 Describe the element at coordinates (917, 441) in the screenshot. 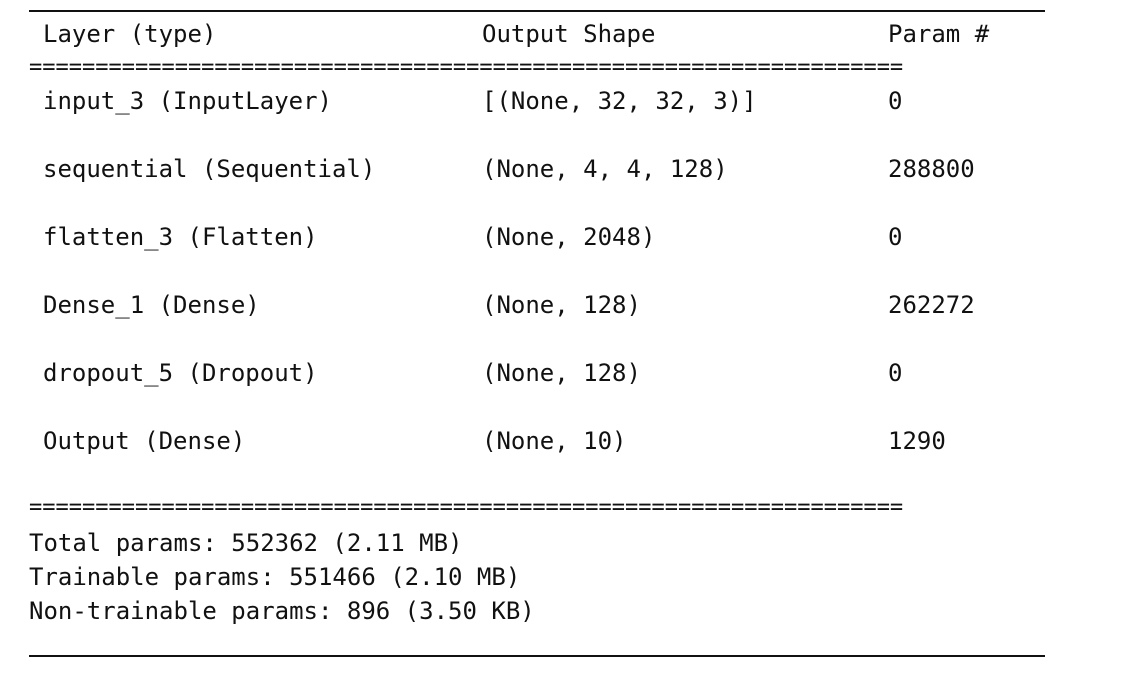

I see `param-count-cell: 1290` at that location.